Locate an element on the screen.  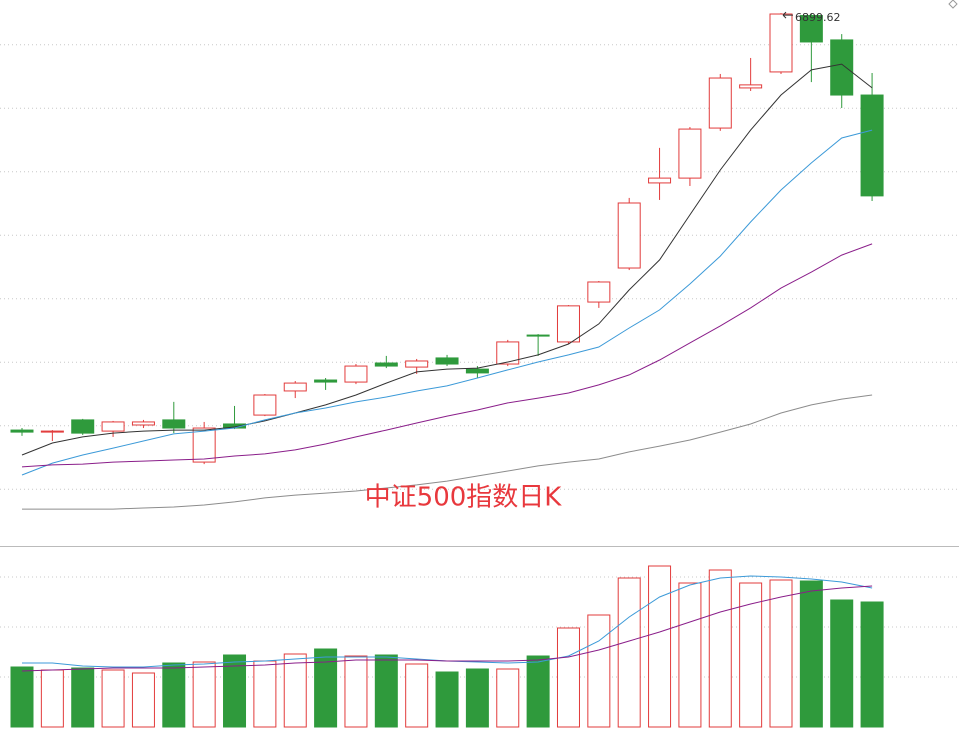
max-label: 6899.62 is located at coordinates (818, 17).